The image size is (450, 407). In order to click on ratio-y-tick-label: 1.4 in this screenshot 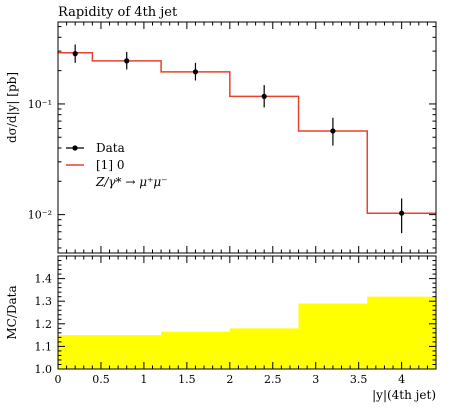, I will do `click(44, 279)`.